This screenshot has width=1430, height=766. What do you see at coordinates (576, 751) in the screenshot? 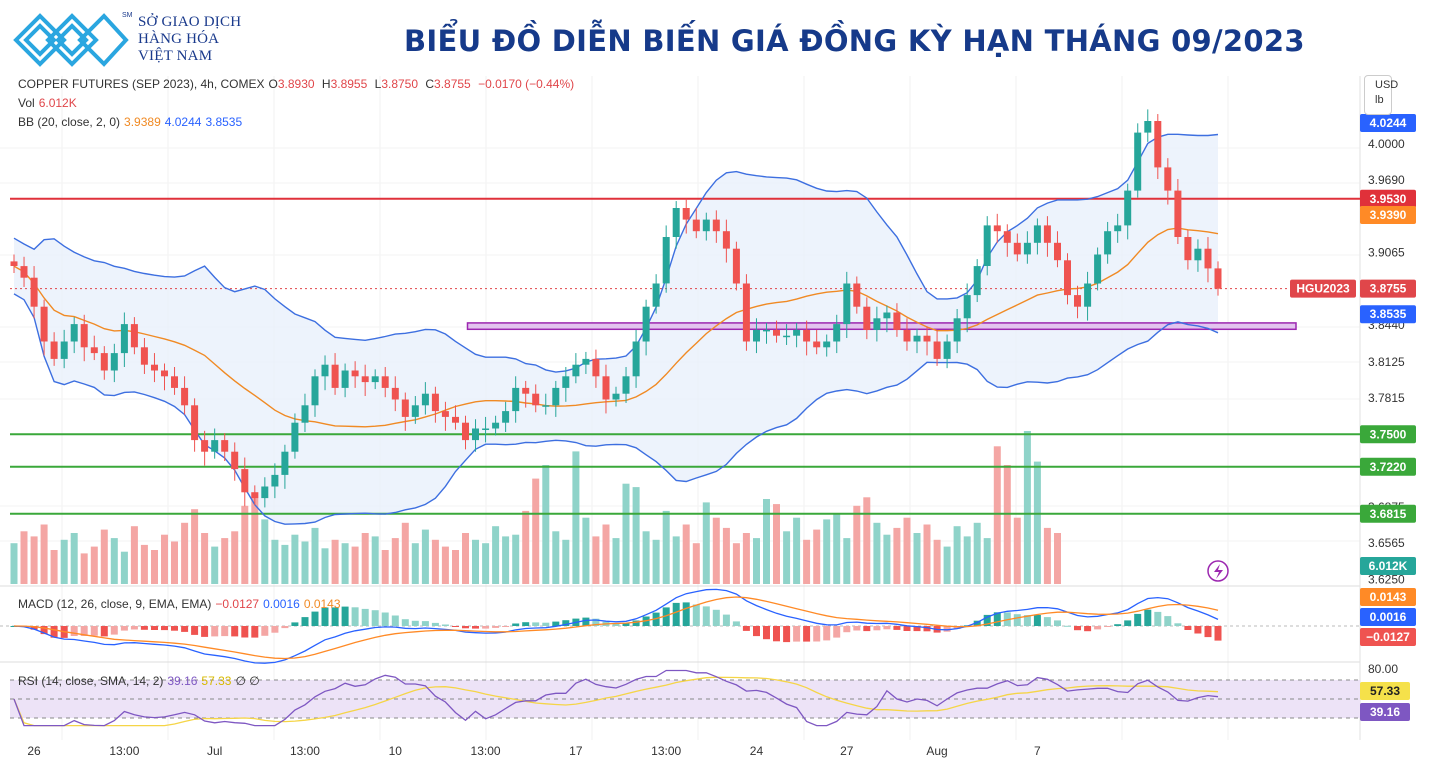
I see `time-axis-label: 17` at bounding box center [576, 751].